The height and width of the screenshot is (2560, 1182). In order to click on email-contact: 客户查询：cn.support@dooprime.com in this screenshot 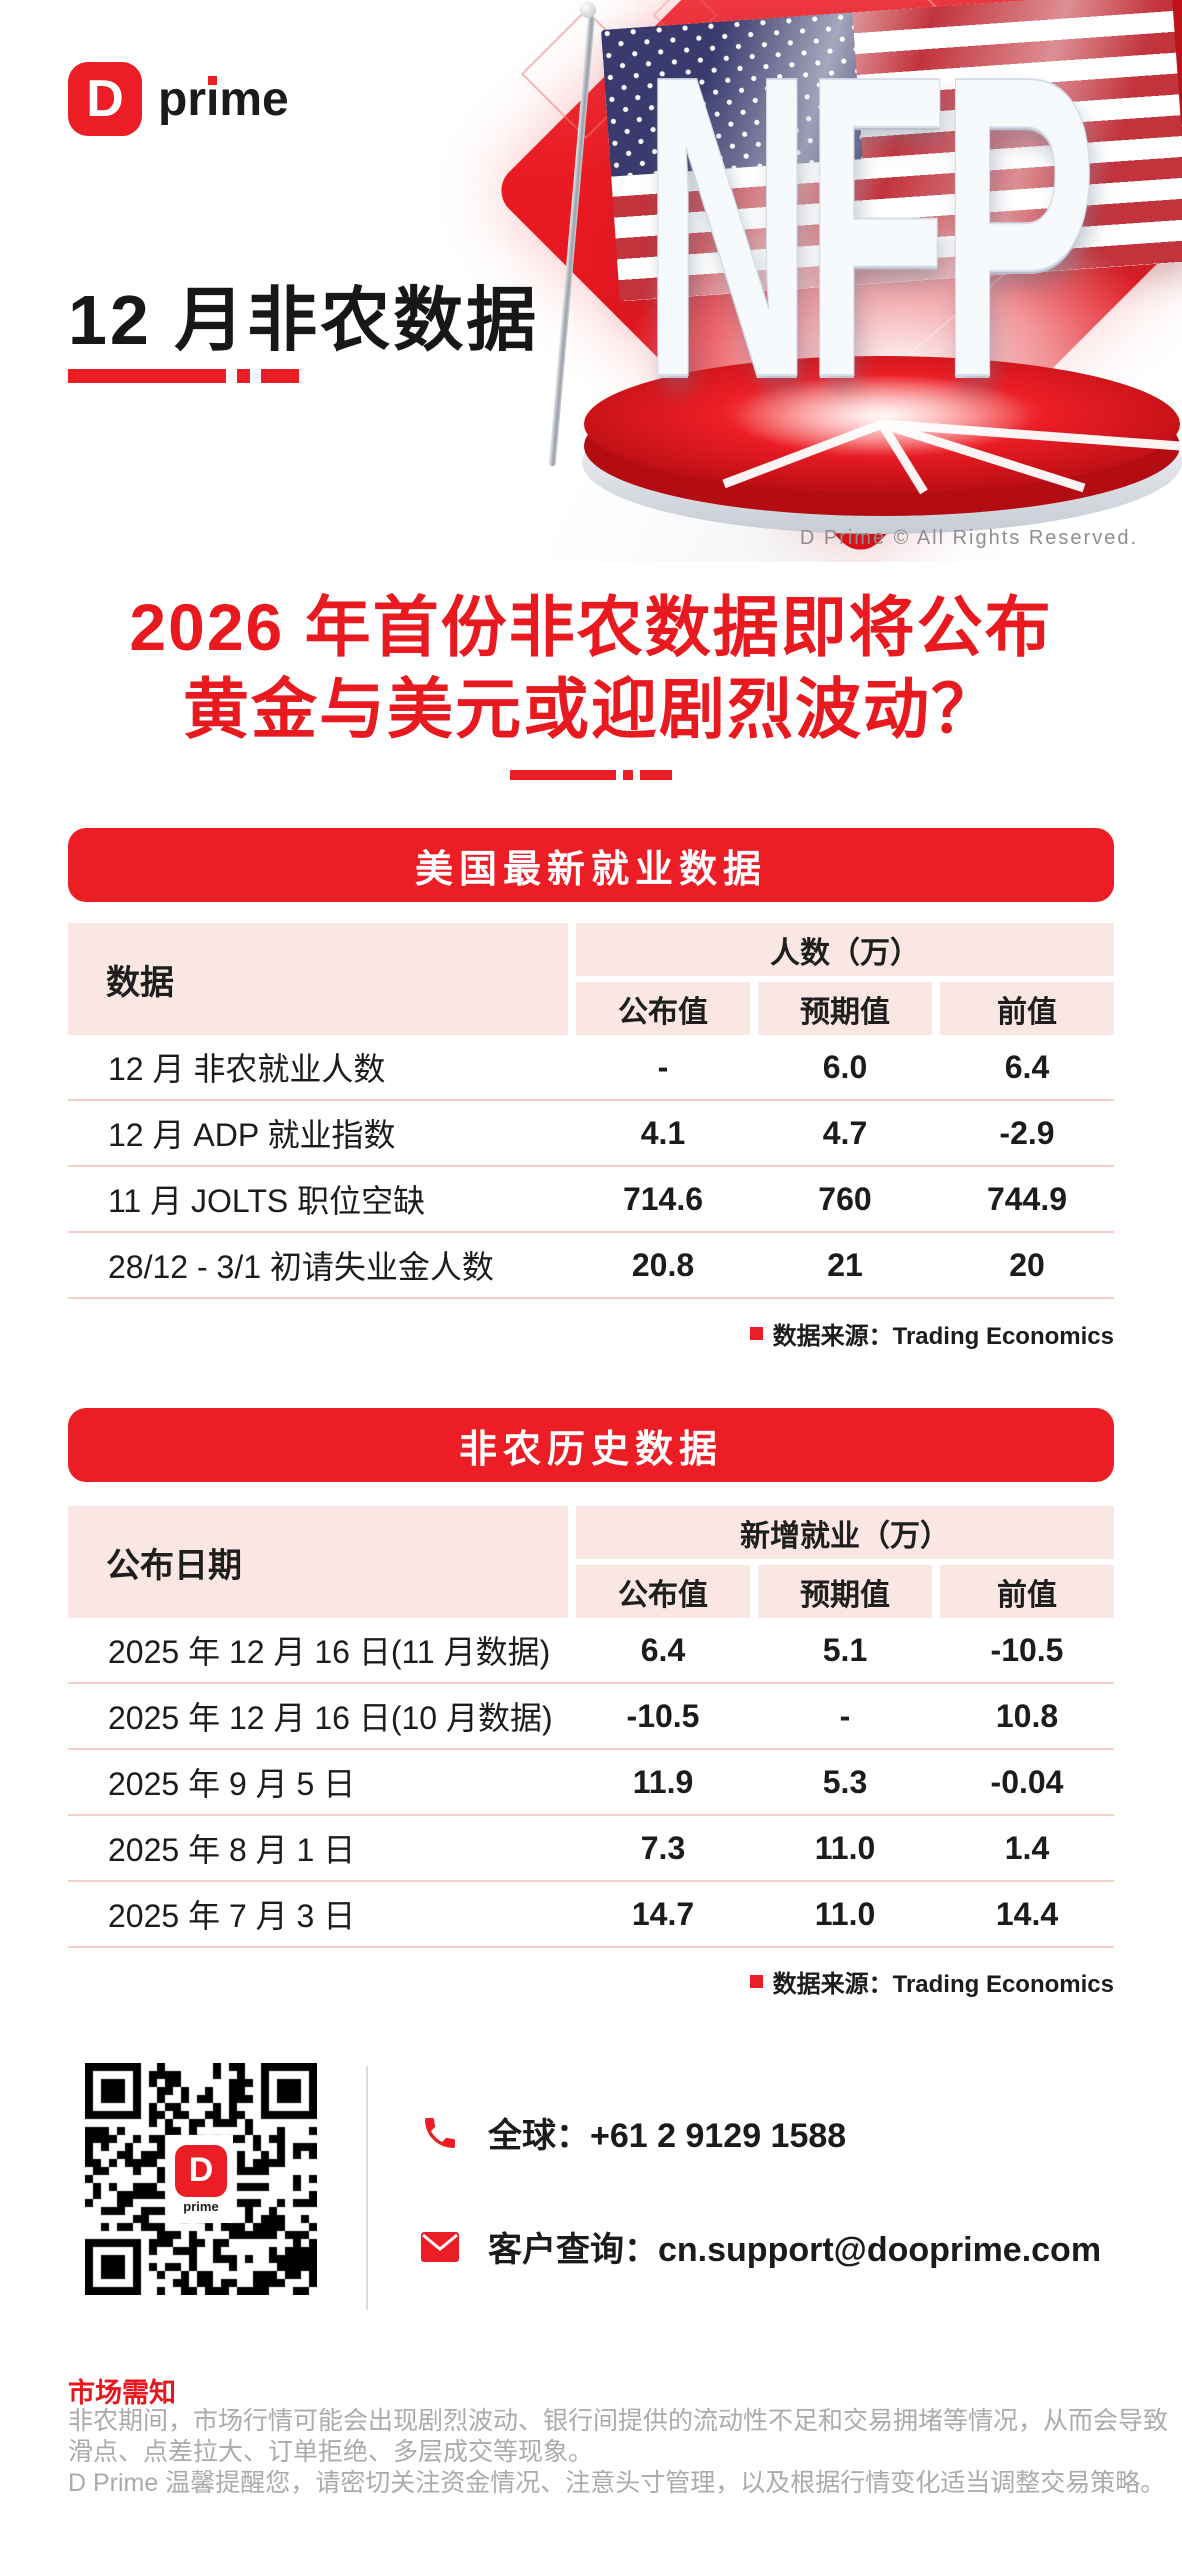, I will do `click(760, 2246)`.